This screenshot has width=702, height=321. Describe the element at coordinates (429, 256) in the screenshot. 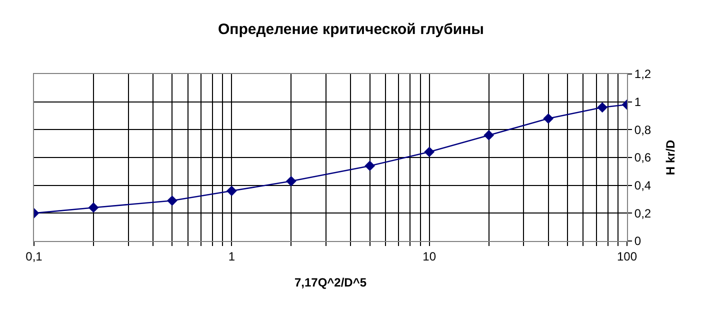

I see `x-tick-label: 10` at that location.